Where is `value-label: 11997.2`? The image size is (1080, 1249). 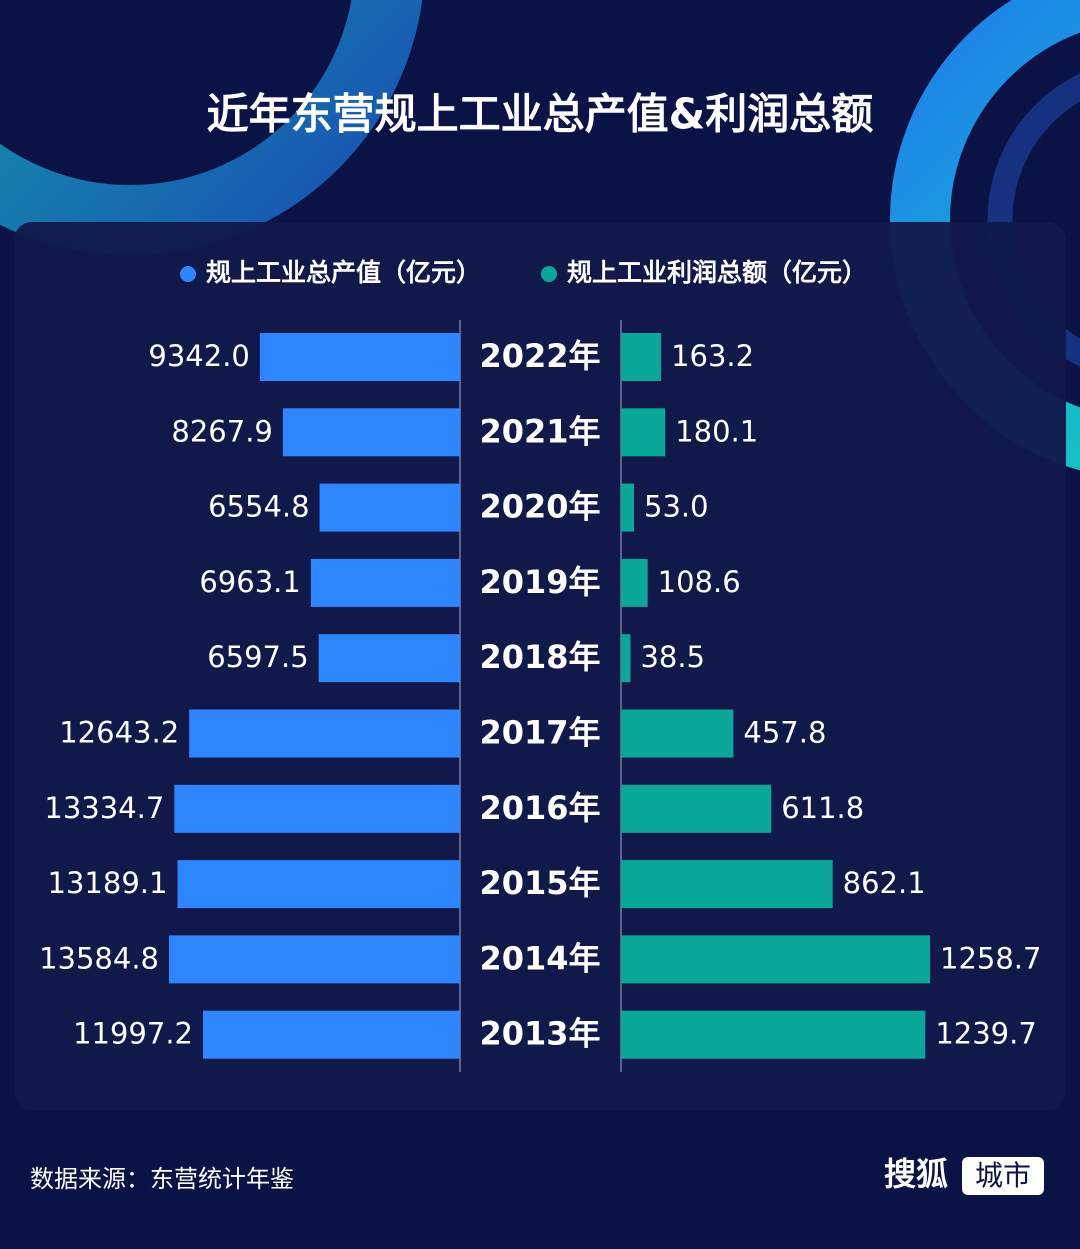
value-label: 11997.2 is located at coordinates (133, 1034).